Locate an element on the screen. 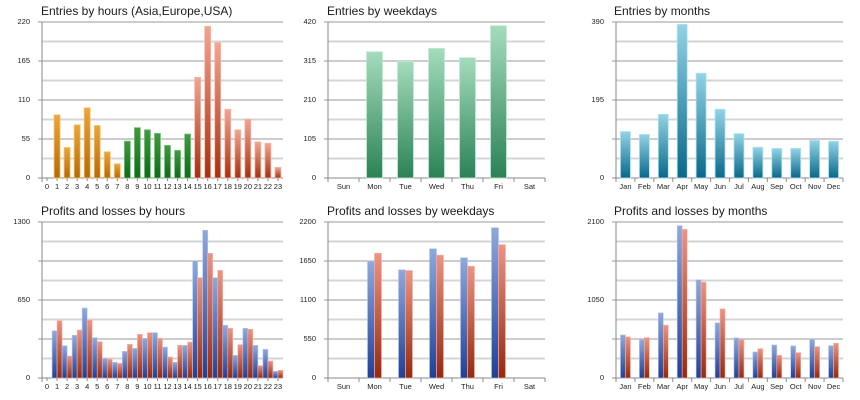 This screenshot has width=860, height=400. bar-losses-mon is located at coordinates (378, 315).